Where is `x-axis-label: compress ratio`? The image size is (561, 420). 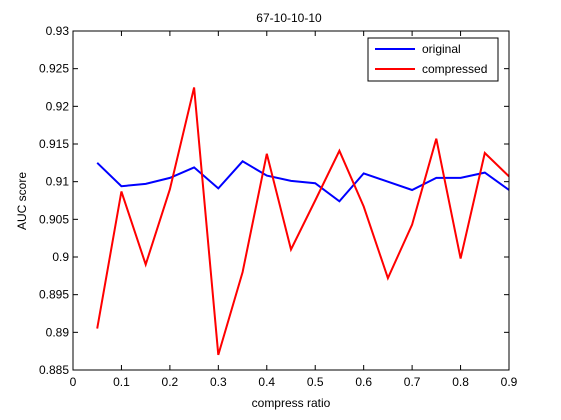
x-axis-label: compress ratio is located at coordinates (291, 403).